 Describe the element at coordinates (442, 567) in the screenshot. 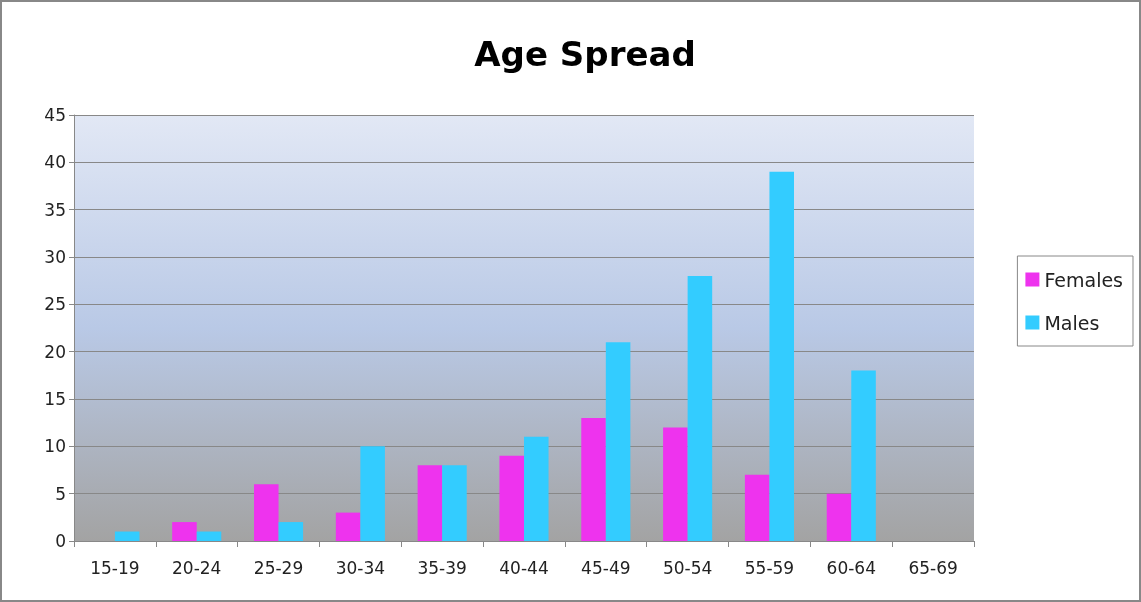

I see `x-tick-label: 35-39` at that location.